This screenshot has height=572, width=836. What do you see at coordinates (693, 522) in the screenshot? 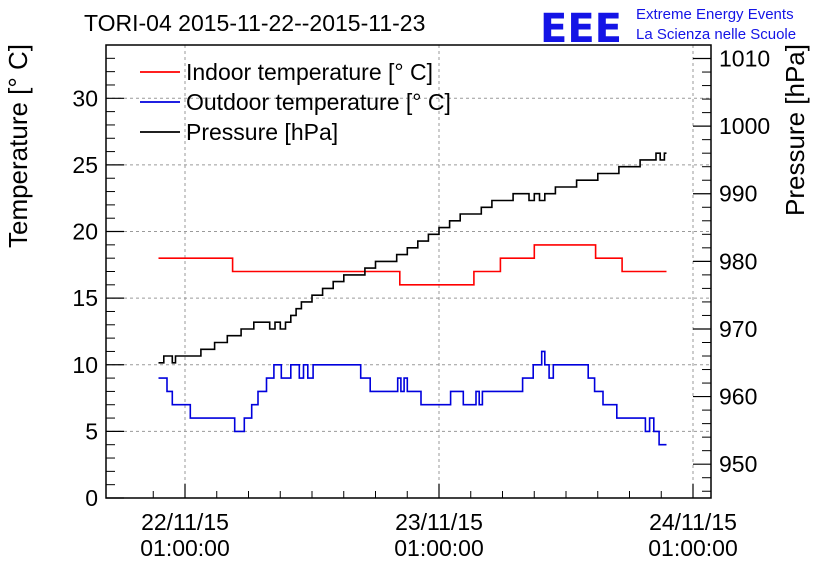
I see `x-tick-label-date: 24/11/15` at bounding box center [693, 522].